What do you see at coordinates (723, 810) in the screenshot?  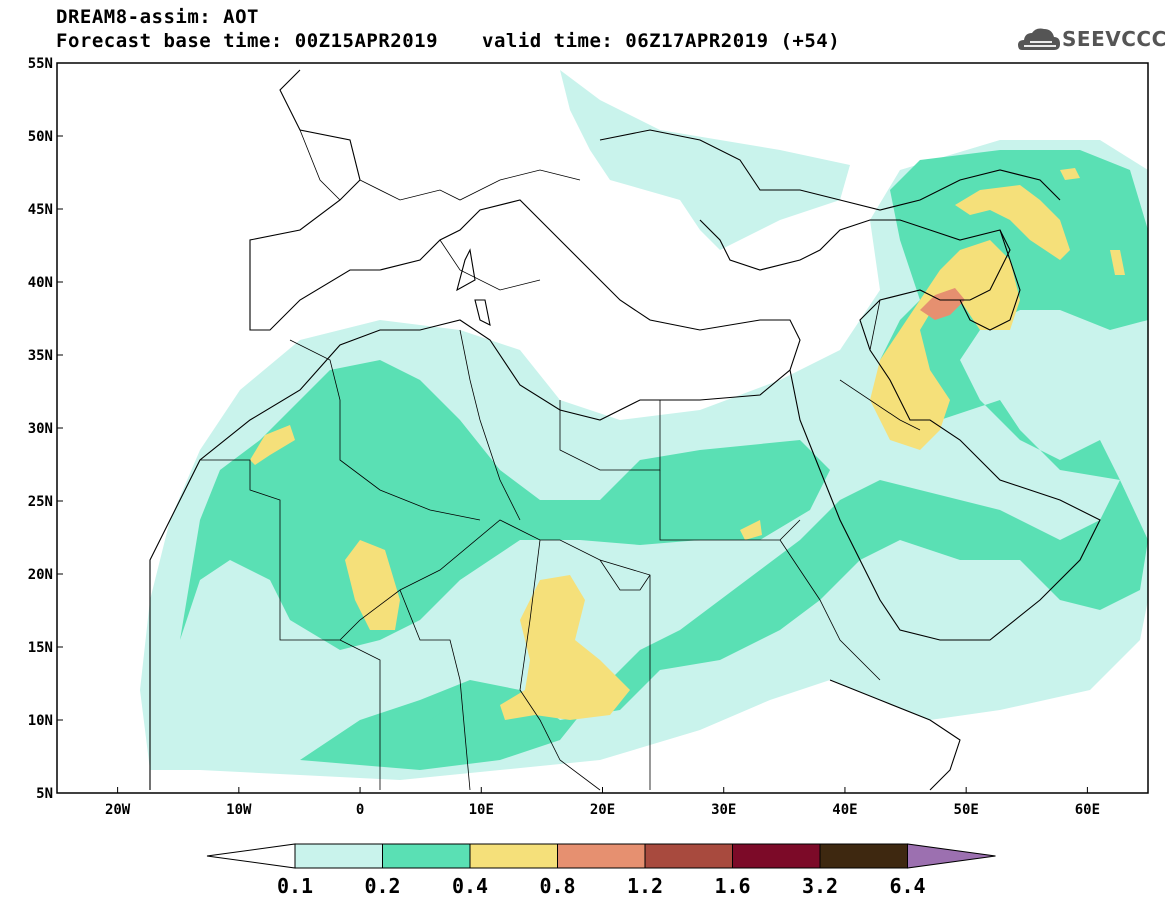 I see `lon-tick-label: 30E` at bounding box center [723, 810].